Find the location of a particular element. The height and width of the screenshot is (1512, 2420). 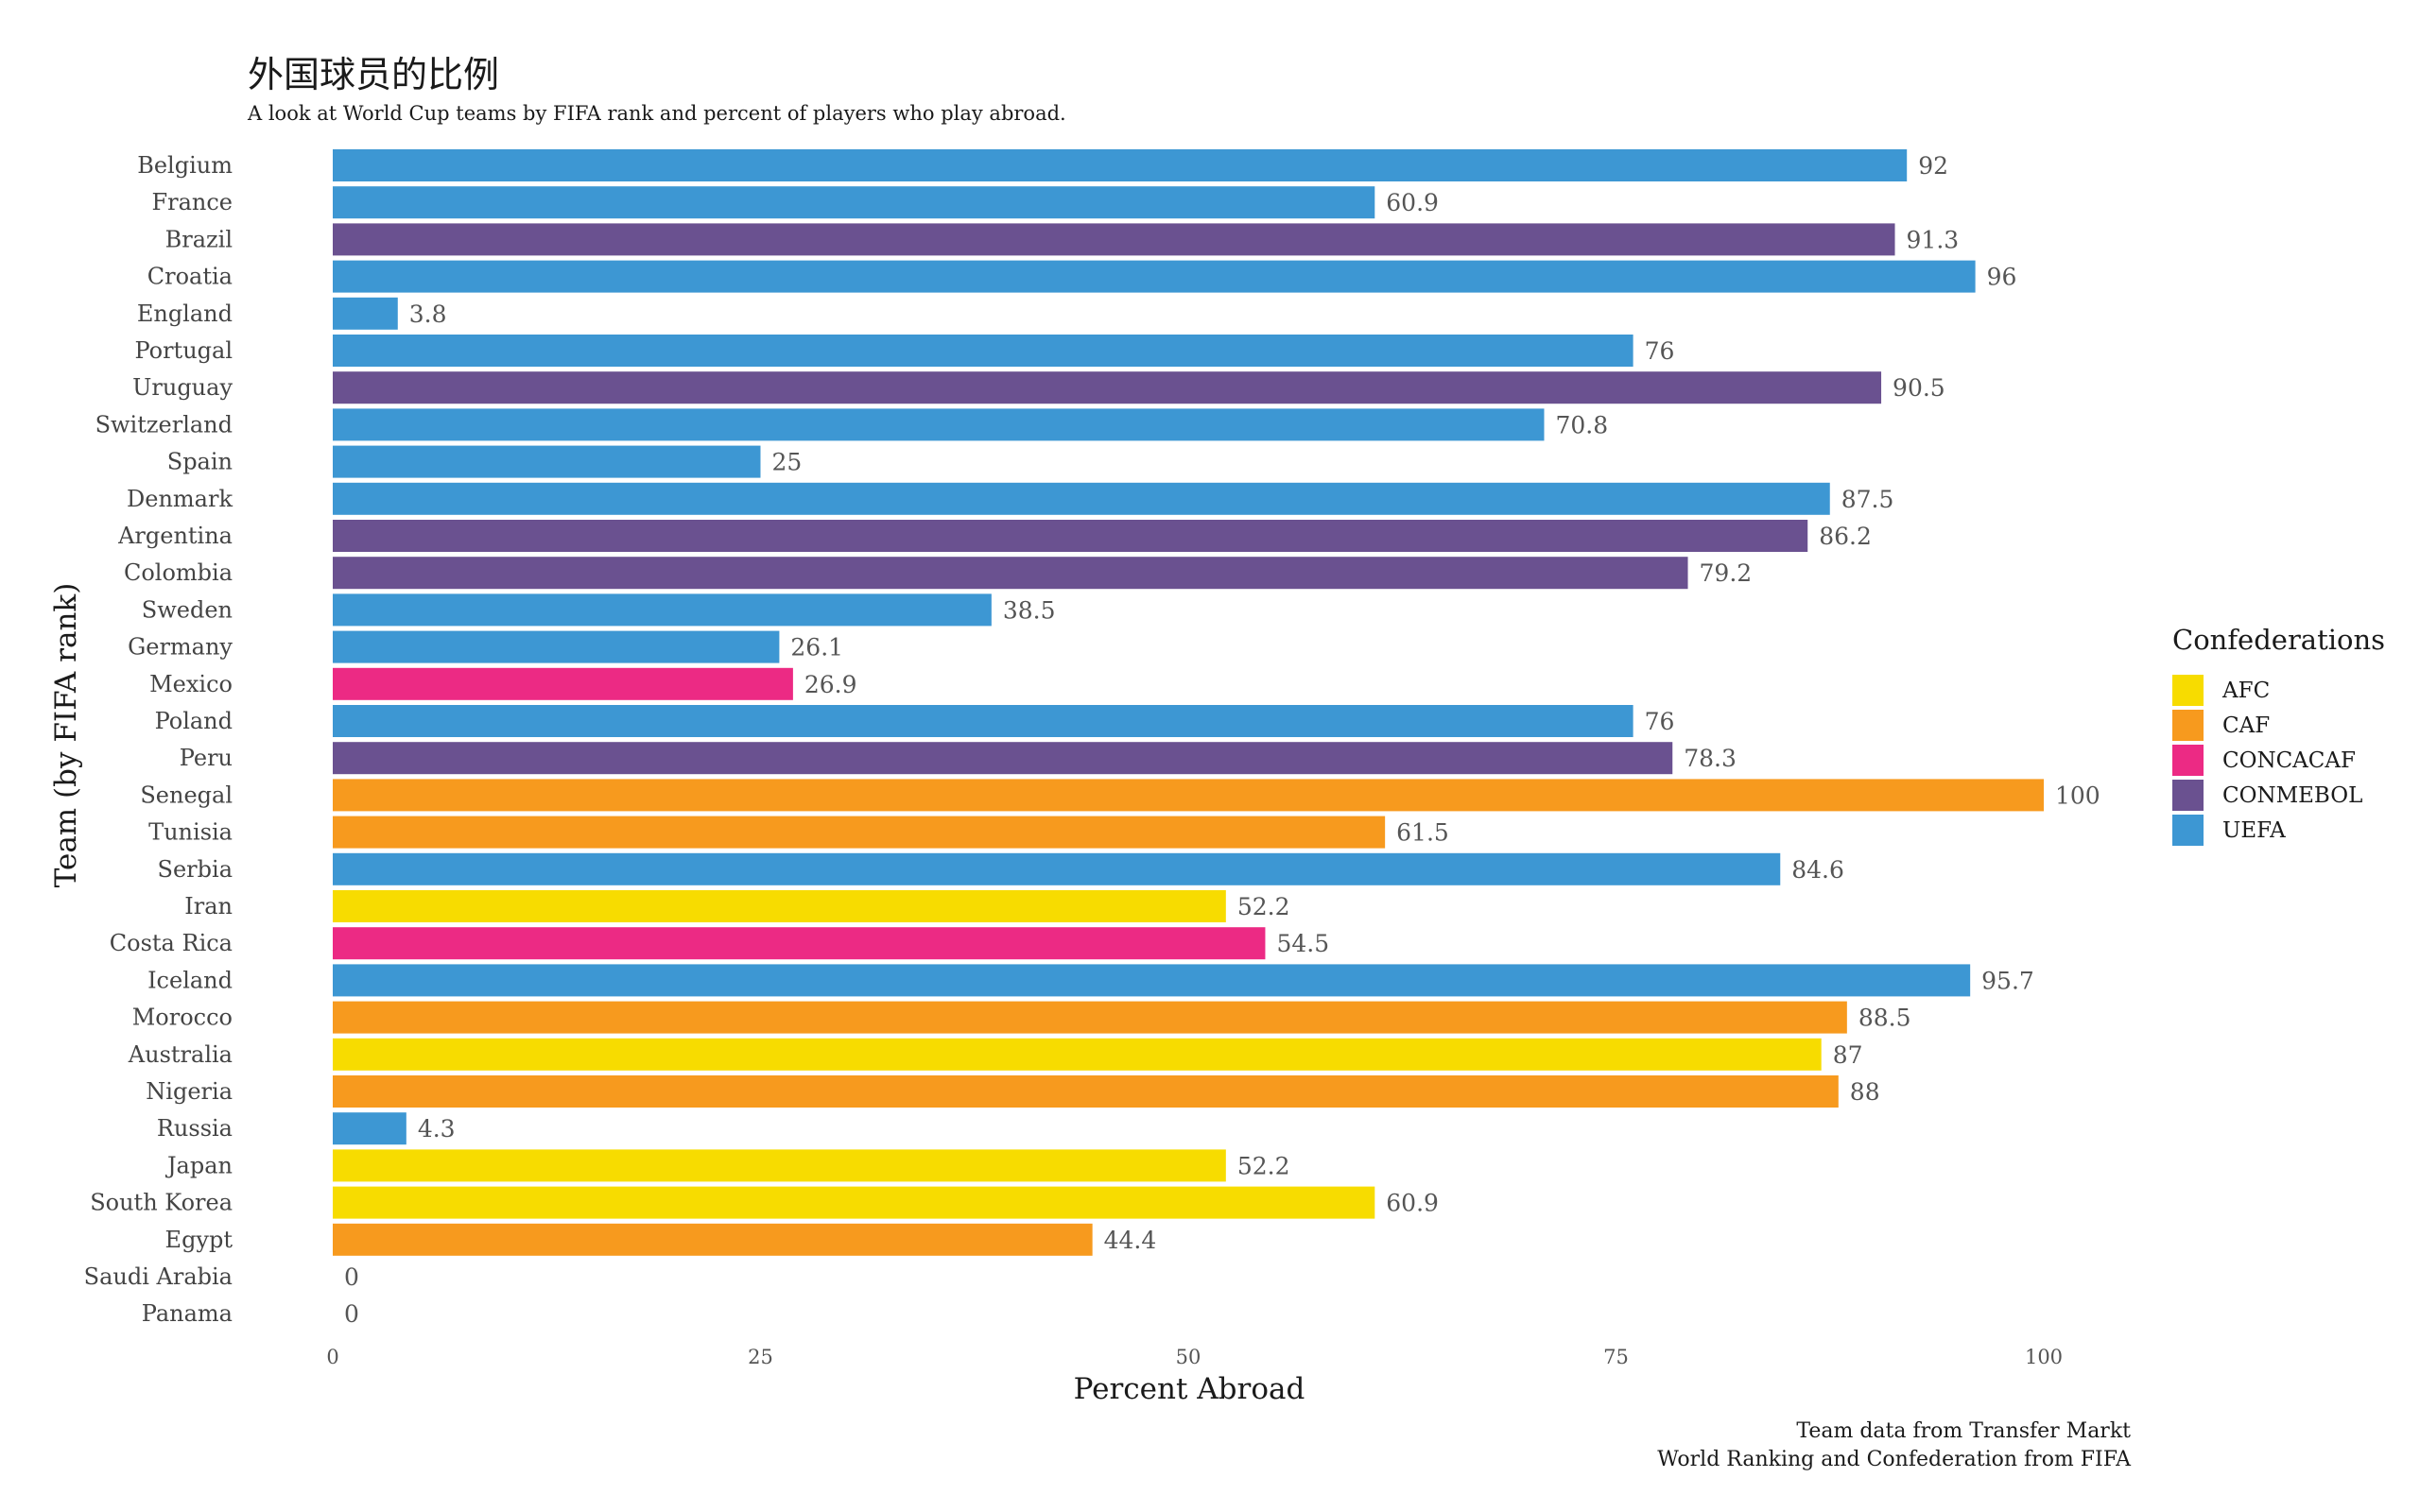

x-tick-label: 25 is located at coordinates (760, 1357).